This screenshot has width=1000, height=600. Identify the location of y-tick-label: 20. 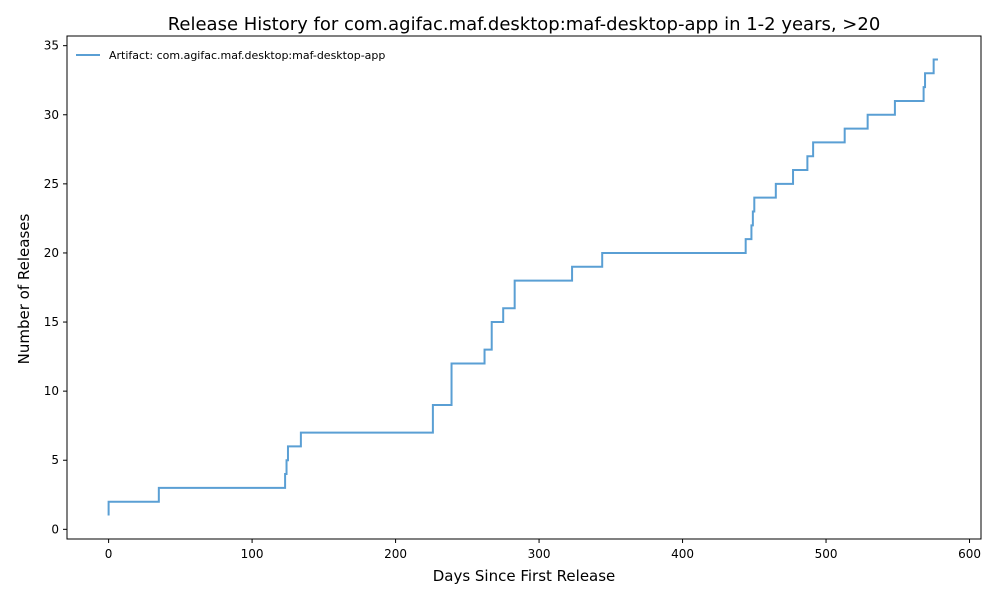
(51, 253).